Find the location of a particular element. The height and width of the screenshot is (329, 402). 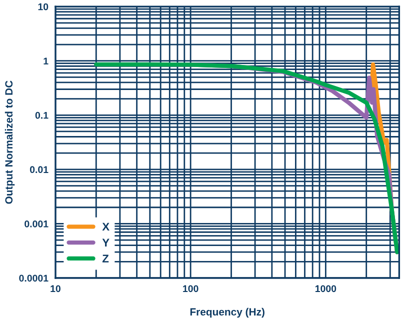

y-axis-title: Output Normalized to DC is located at coordinates (9, 142).